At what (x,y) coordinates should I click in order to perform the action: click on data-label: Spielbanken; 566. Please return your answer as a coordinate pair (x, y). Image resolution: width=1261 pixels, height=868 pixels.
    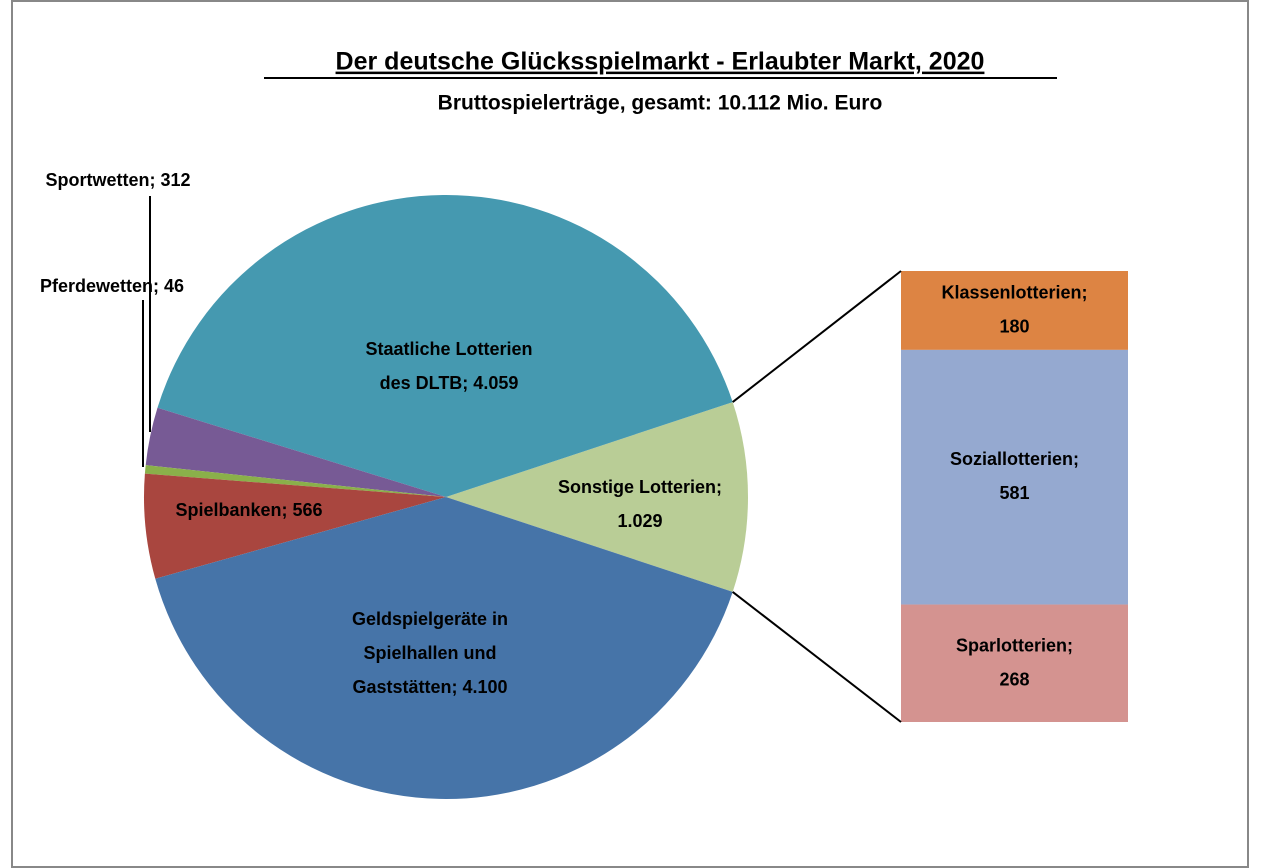
    Looking at the image, I should click on (248, 510).